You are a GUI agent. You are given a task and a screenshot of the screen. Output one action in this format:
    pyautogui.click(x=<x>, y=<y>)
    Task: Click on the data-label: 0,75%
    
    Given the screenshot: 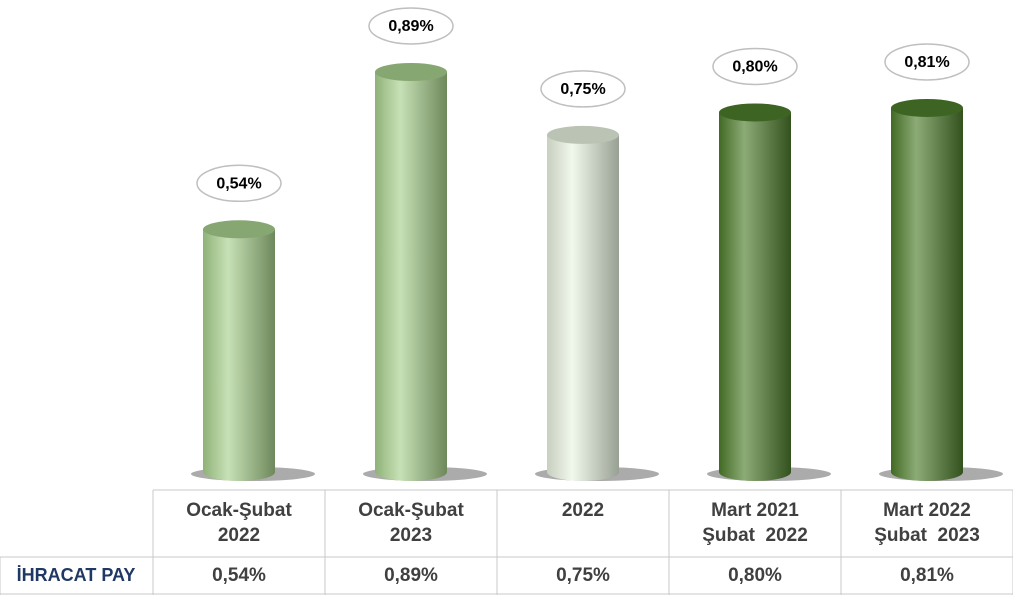 What is the action you would take?
    pyautogui.click(x=582, y=89)
    